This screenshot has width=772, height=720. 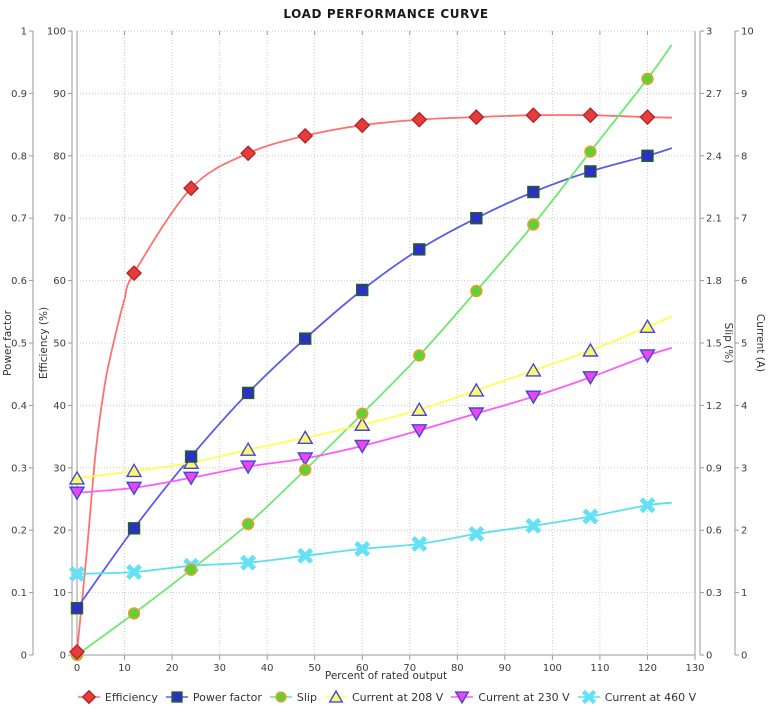 I want to click on legend-label: Efficiency, so click(x=131, y=697).